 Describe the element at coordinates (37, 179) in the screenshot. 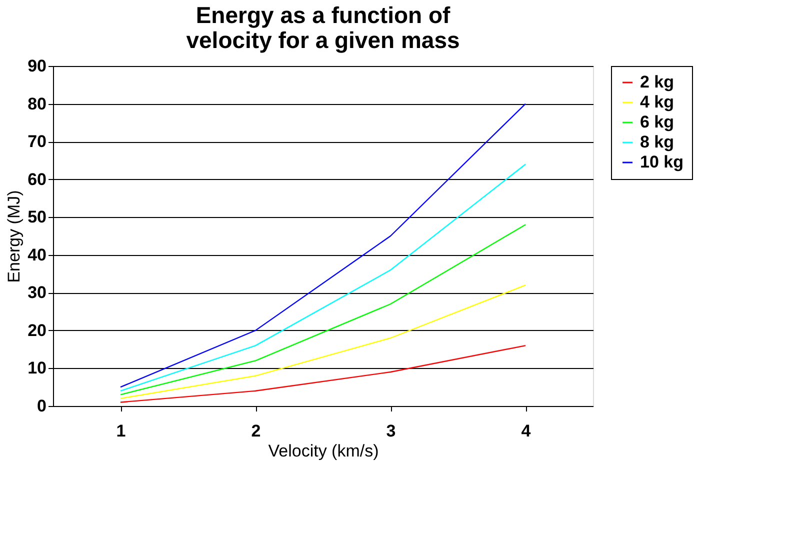

I see `y-tick-label: 60` at that location.